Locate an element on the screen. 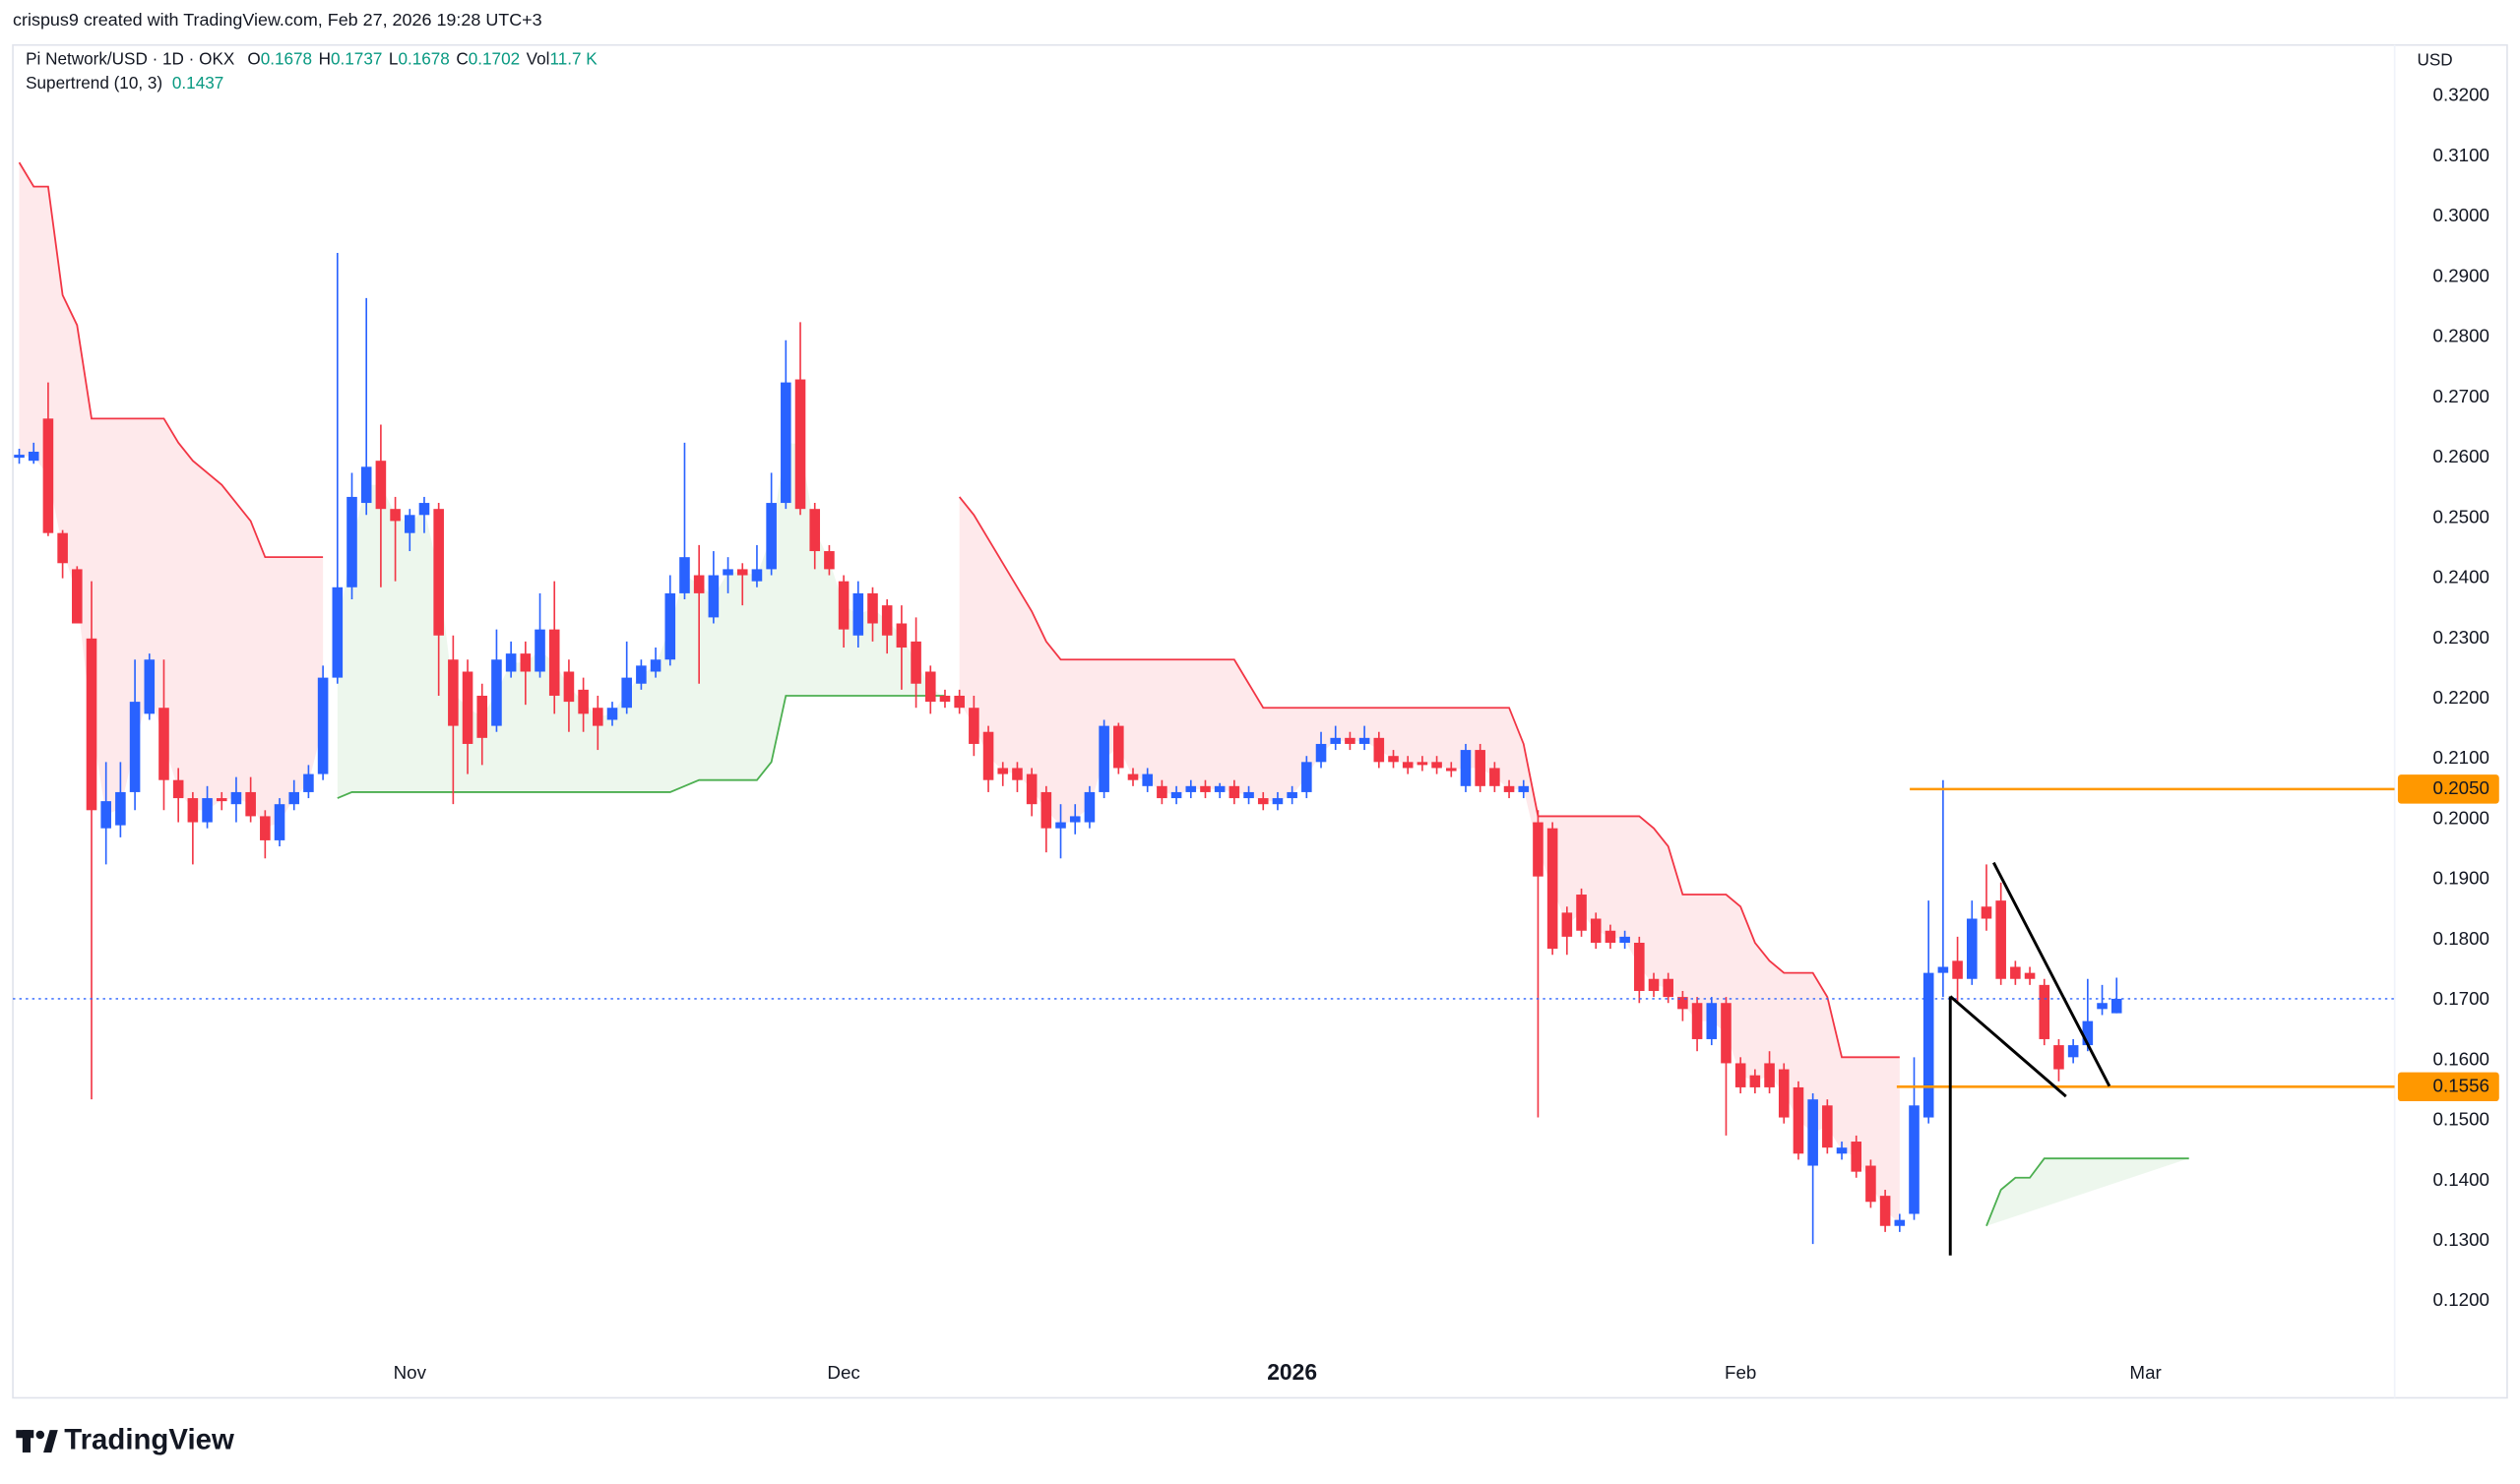 Image resolution: width=2520 pixels, height=1484 pixels. y-tick-label: 0.3100 is located at coordinates (2461, 155).